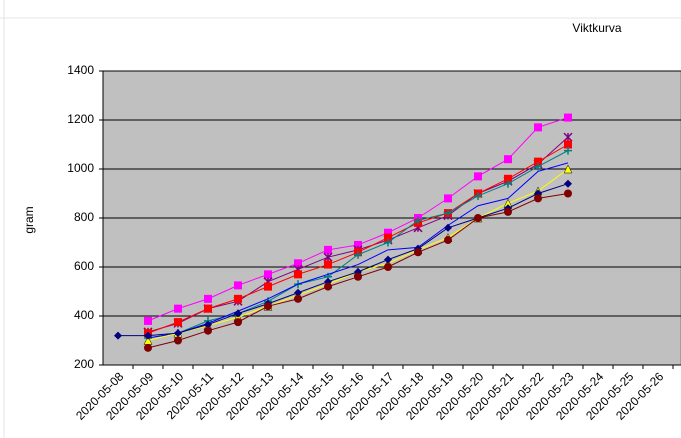 The image size is (681, 438). I want to click on y-tick-label: 400, so click(84, 315).